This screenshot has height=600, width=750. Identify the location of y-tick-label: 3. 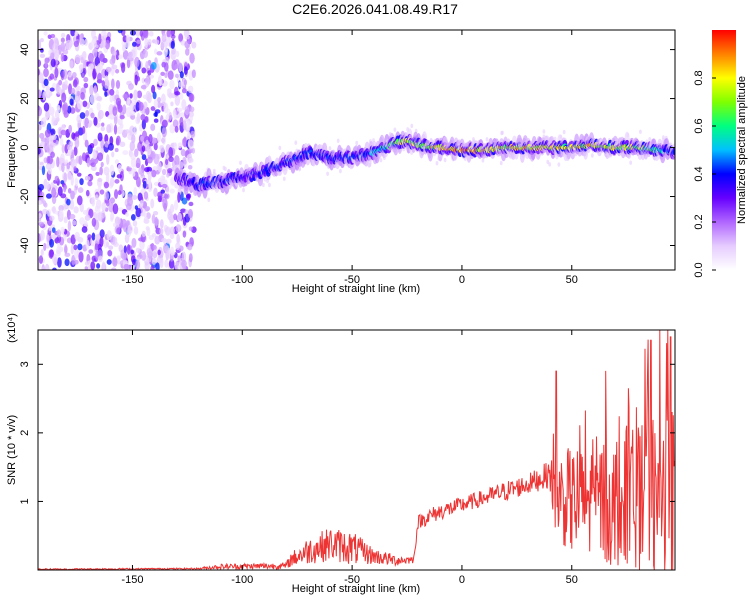
(25, 364).